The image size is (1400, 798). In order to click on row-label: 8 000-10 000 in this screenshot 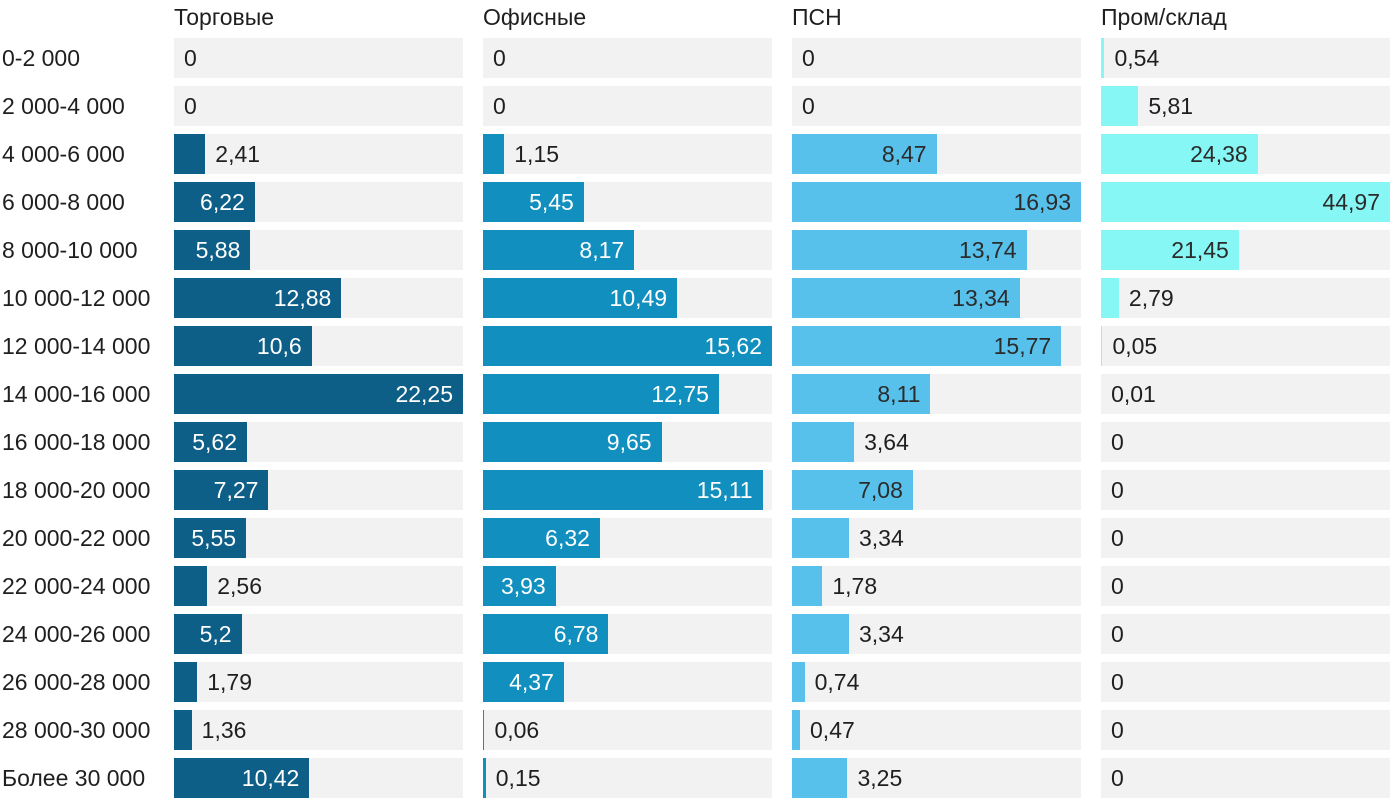, I will do `click(70, 250)`.